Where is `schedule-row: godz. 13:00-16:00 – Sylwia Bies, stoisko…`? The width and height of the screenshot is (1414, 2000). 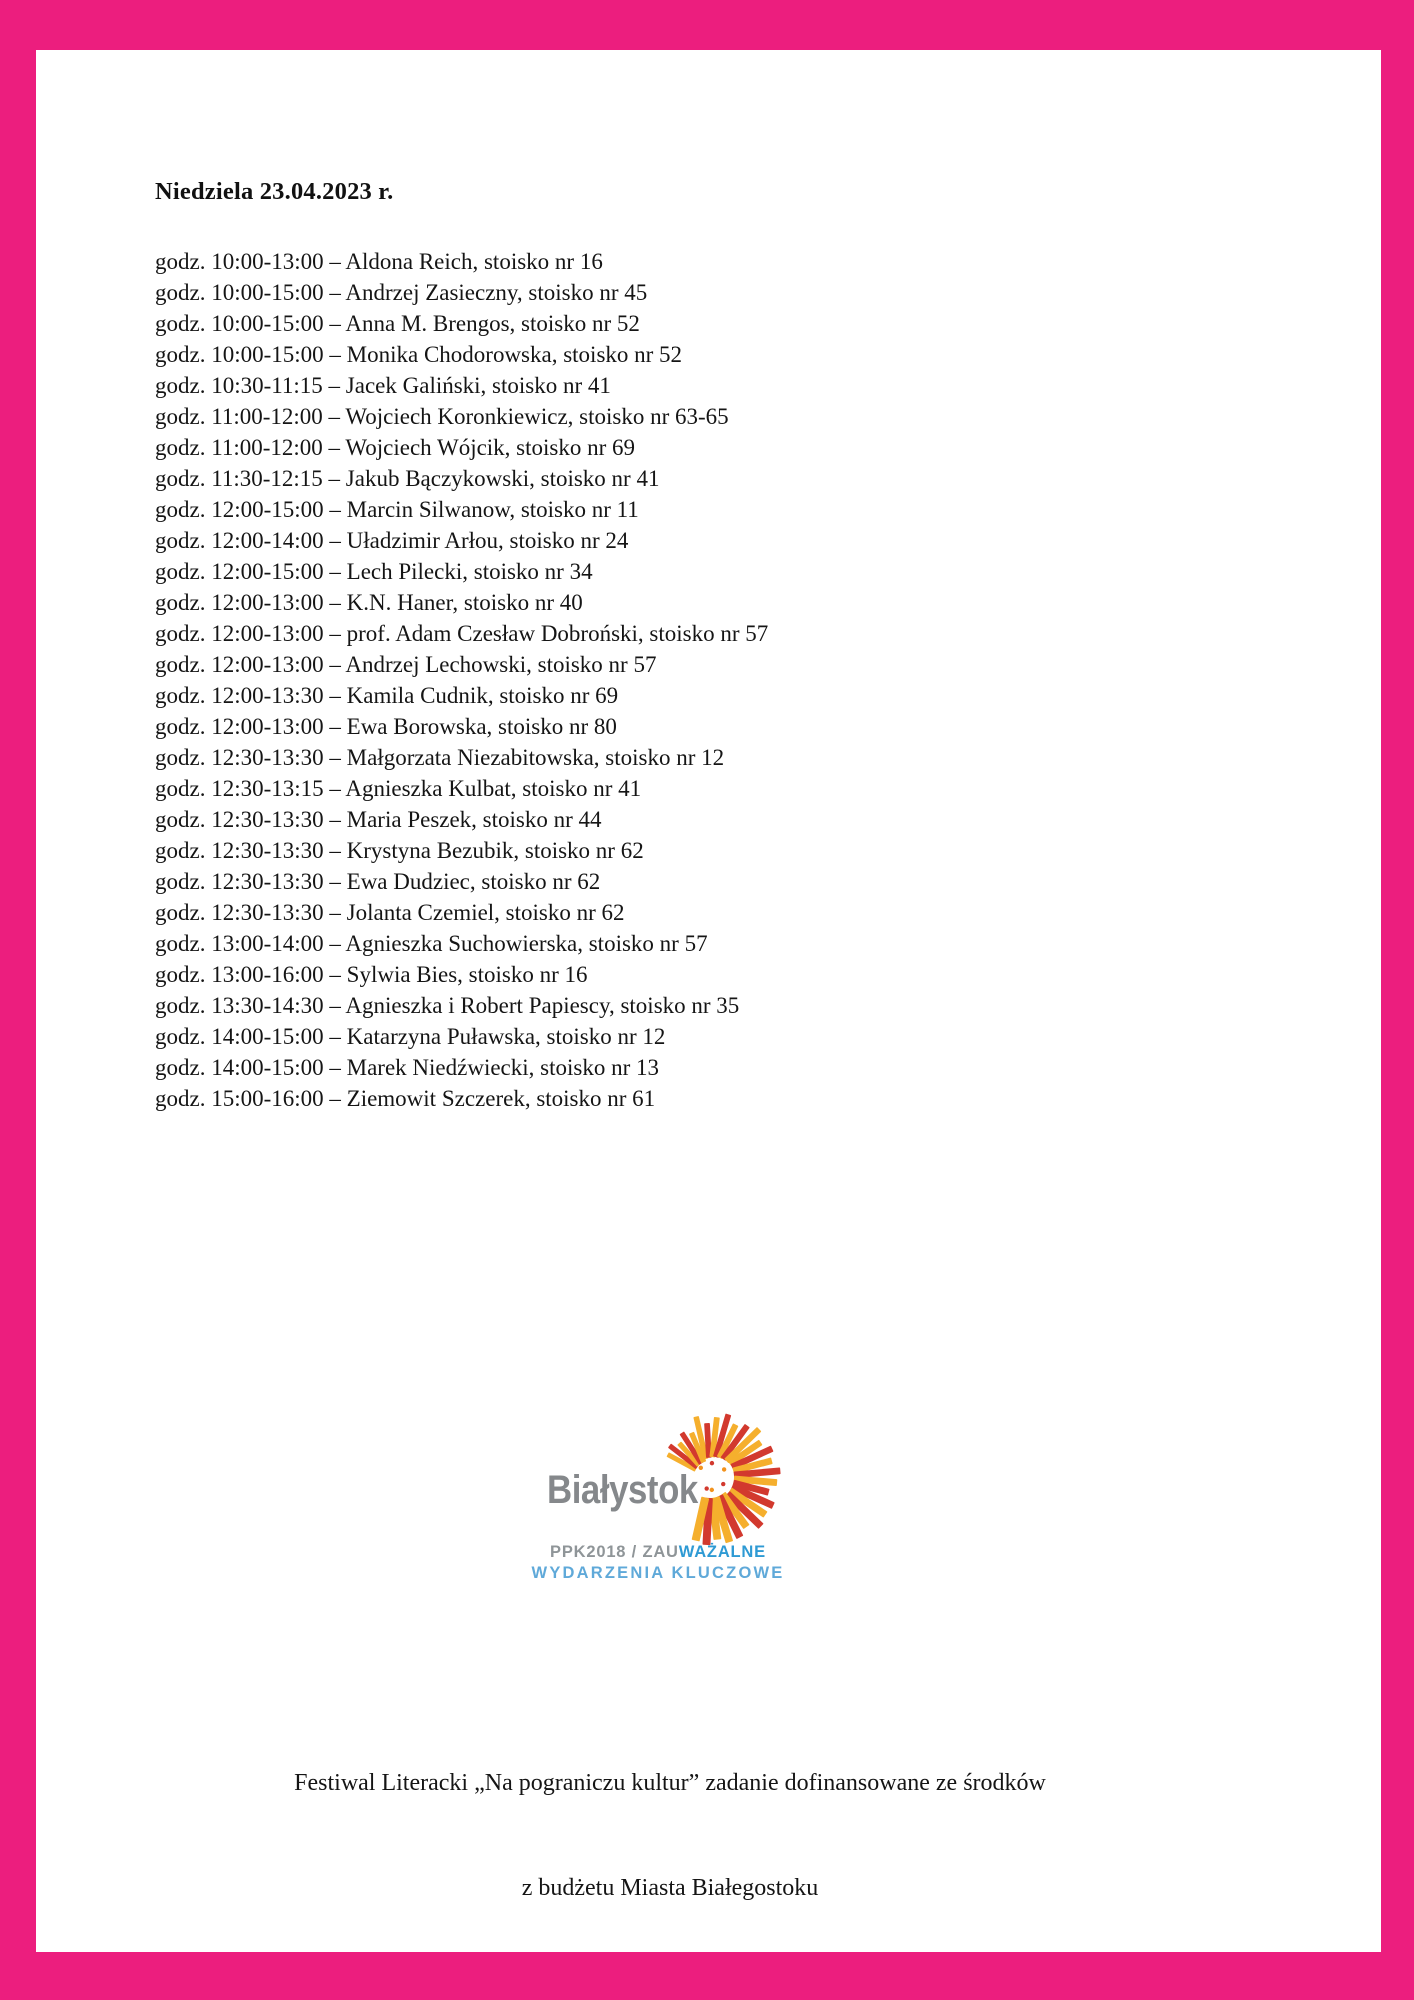
schedule-row: godz. 13:00-16:00 – Sylwia Bies, stoisko… is located at coordinates (371, 974).